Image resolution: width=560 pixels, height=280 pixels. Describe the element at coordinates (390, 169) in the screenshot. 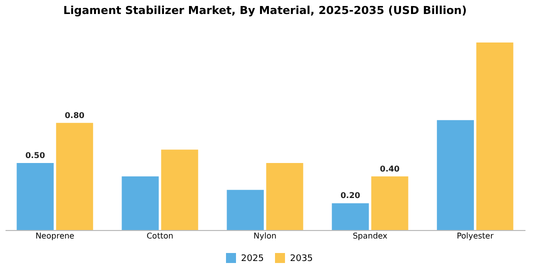

I see `data-label: 0.40` at that location.